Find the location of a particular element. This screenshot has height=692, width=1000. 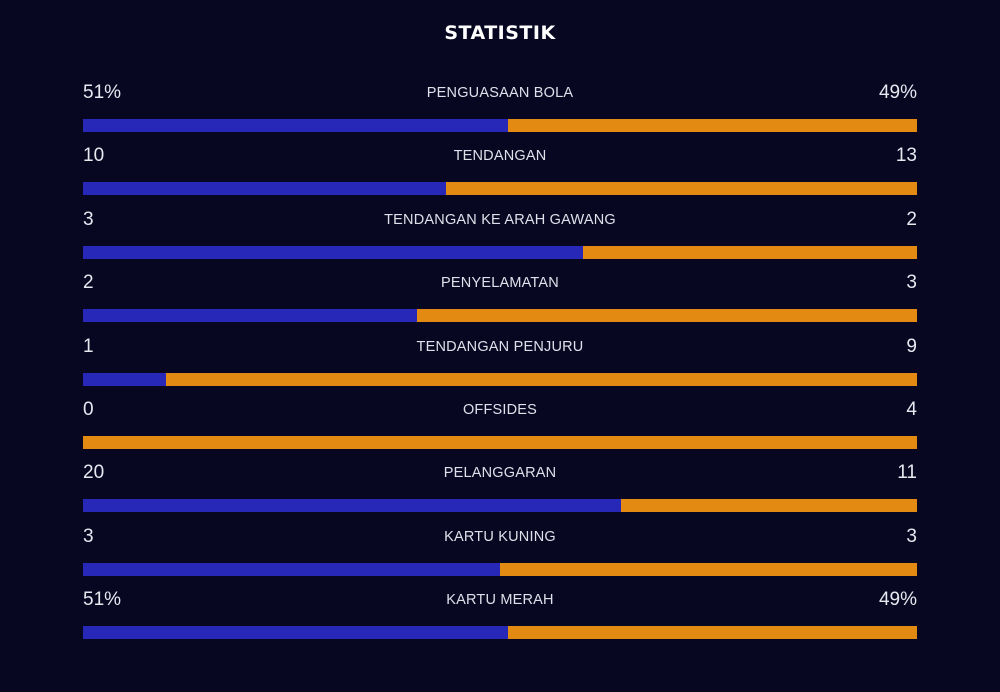

stat-labels: 3 TENDANGAN KE ARAH GAWANG 2 is located at coordinates (500, 226).